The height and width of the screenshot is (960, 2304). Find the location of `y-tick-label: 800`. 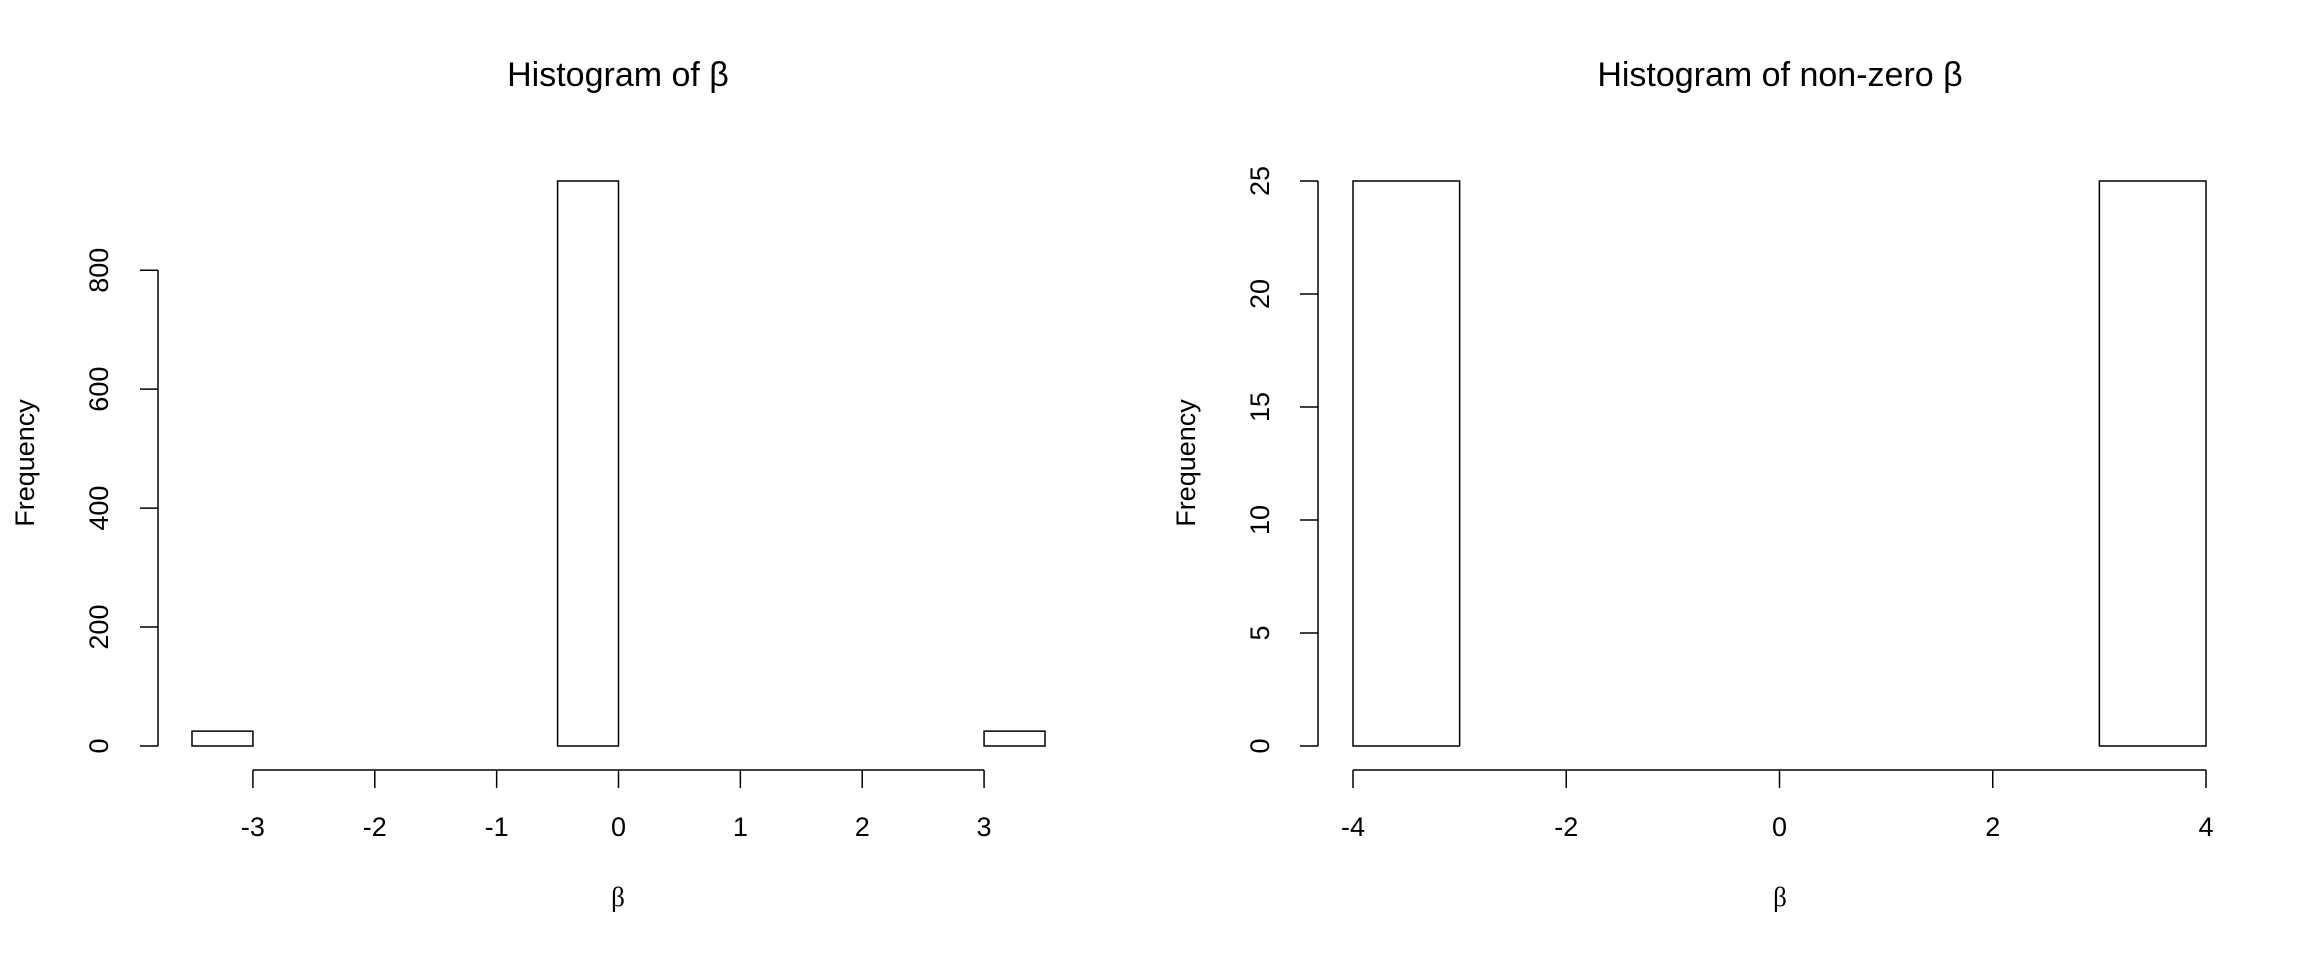

y-tick-label: 800 is located at coordinates (99, 270).